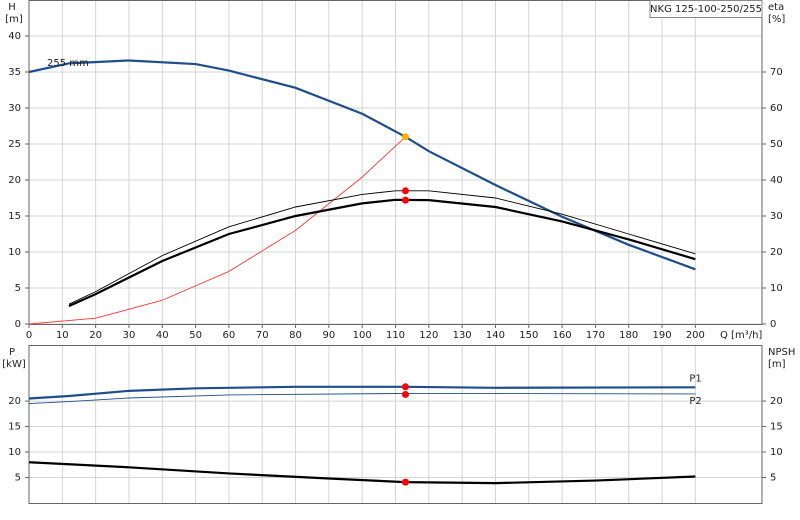 The height and width of the screenshot is (520, 800). What do you see at coordinates (162, 335) in the screenshot?
I see `x-tick-label: 40` at bounding box center [162, 335].